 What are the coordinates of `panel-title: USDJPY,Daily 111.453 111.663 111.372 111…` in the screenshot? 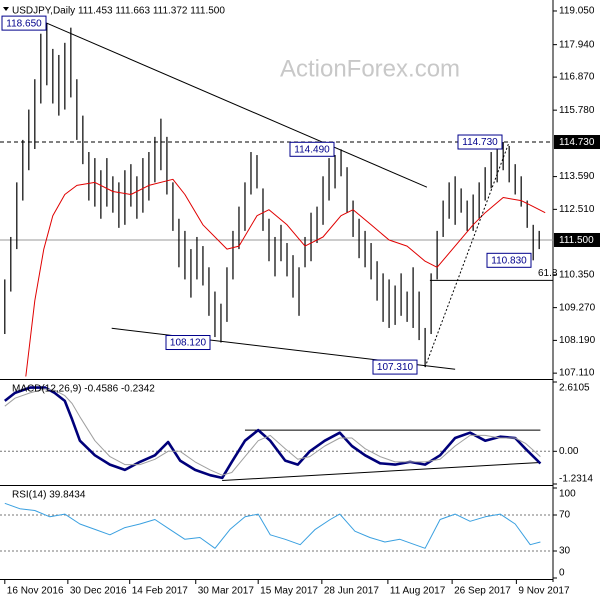 It's located at (118, 11).